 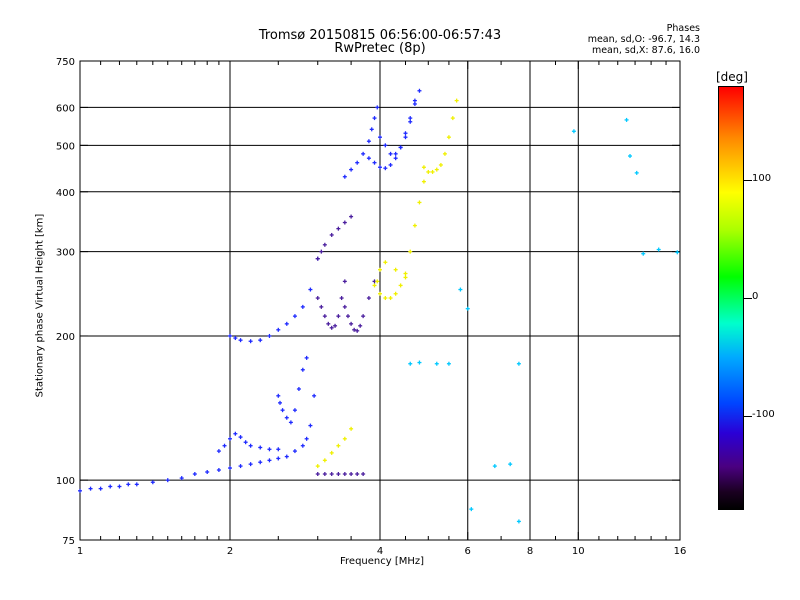 What do you see at coordinates (755, 296) in the screenshot?
I see `colorbar-tick-label: 0` at bounding box center [755, 296].